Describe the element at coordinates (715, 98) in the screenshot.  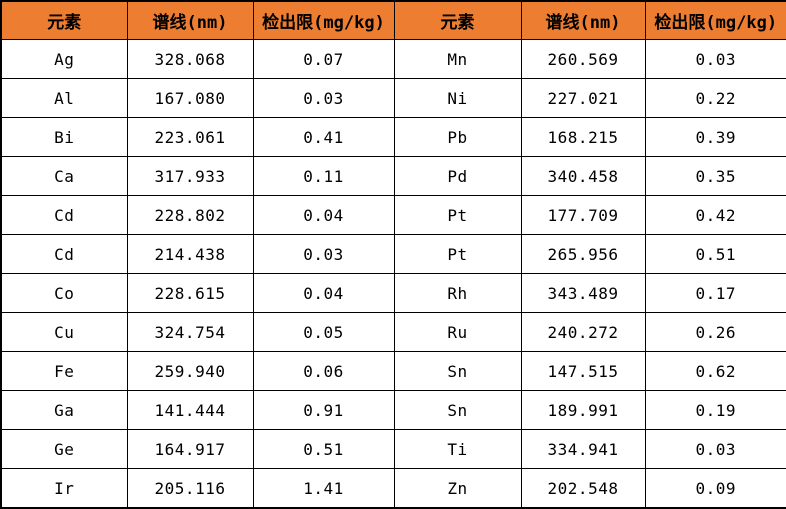
I see `detection-limit-cell: 0.22` at that location.